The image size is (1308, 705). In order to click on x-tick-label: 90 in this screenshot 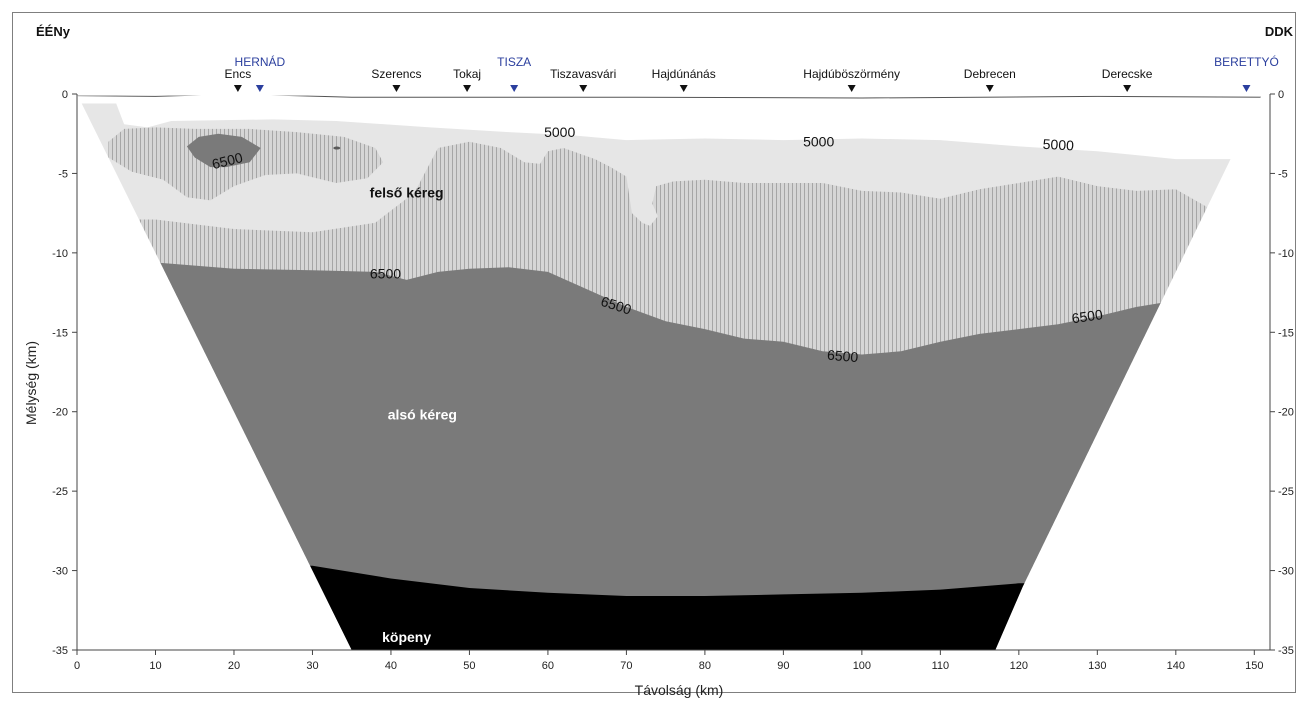, I will do `click(783, 666)`.